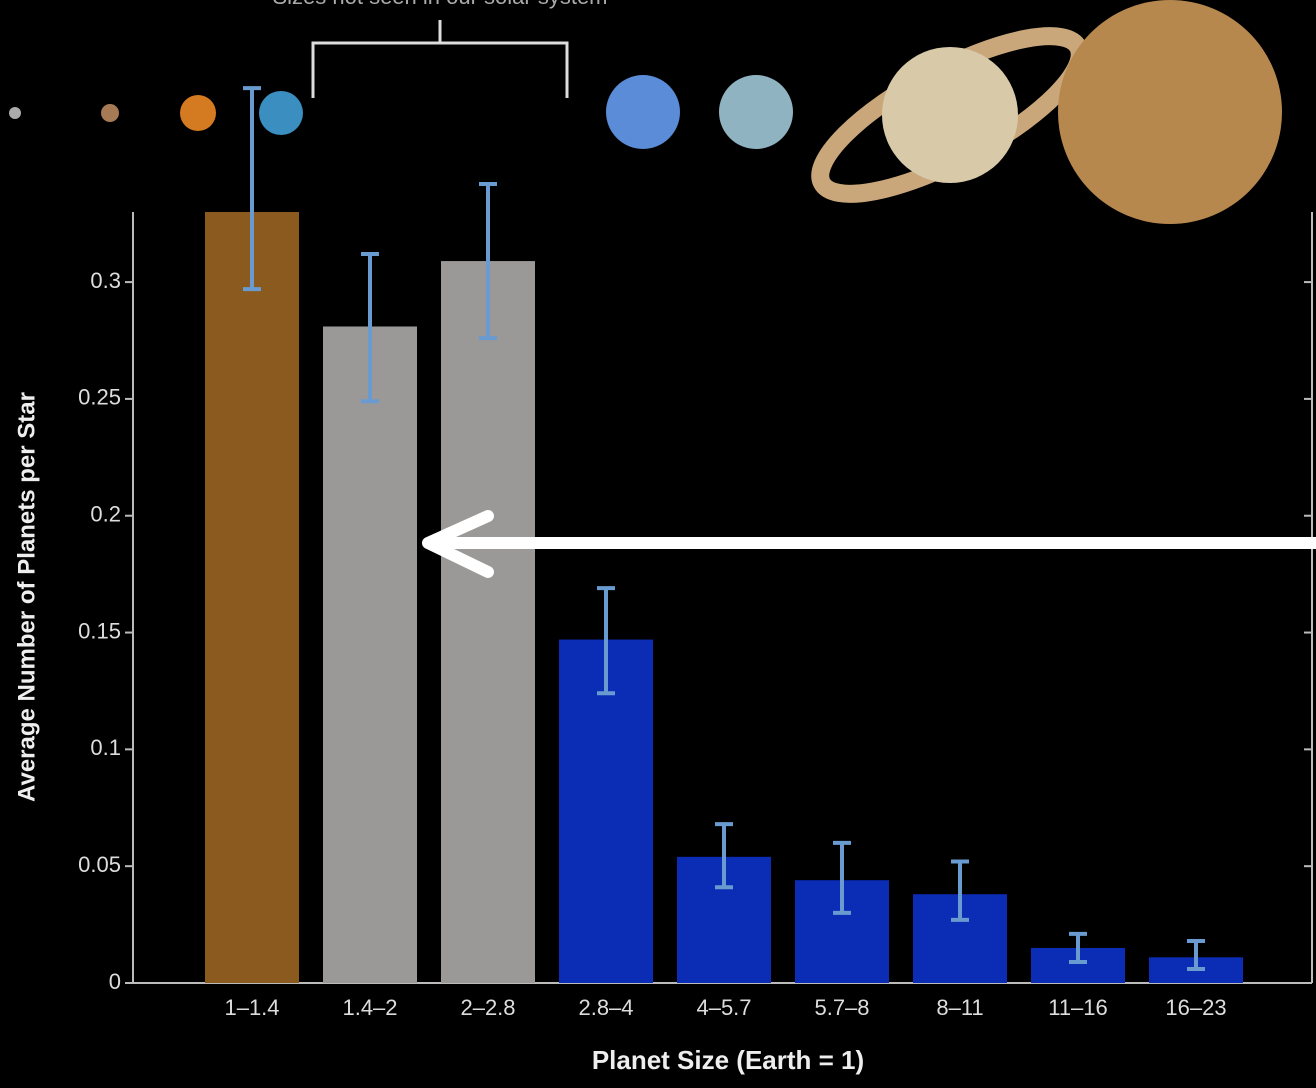 Image resolution: width=1316 pixels, height=1088 pixels. Describe the element at coordinates (105, 514) in the screenshot. I see `y-tick-label: 0.2` at that location.